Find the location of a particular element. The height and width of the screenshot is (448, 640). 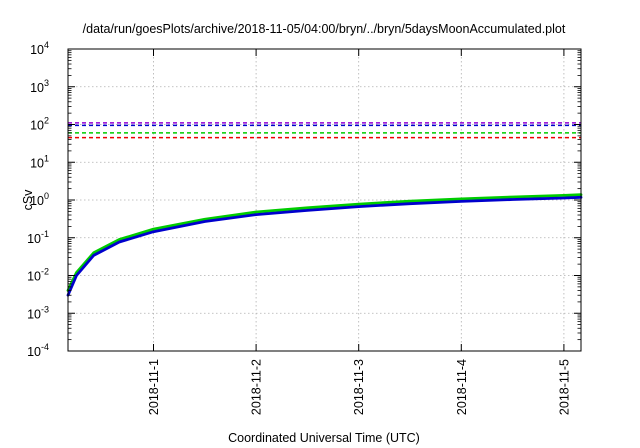

y-tick-label: 10⁻² is located at coordinates (38, 275).